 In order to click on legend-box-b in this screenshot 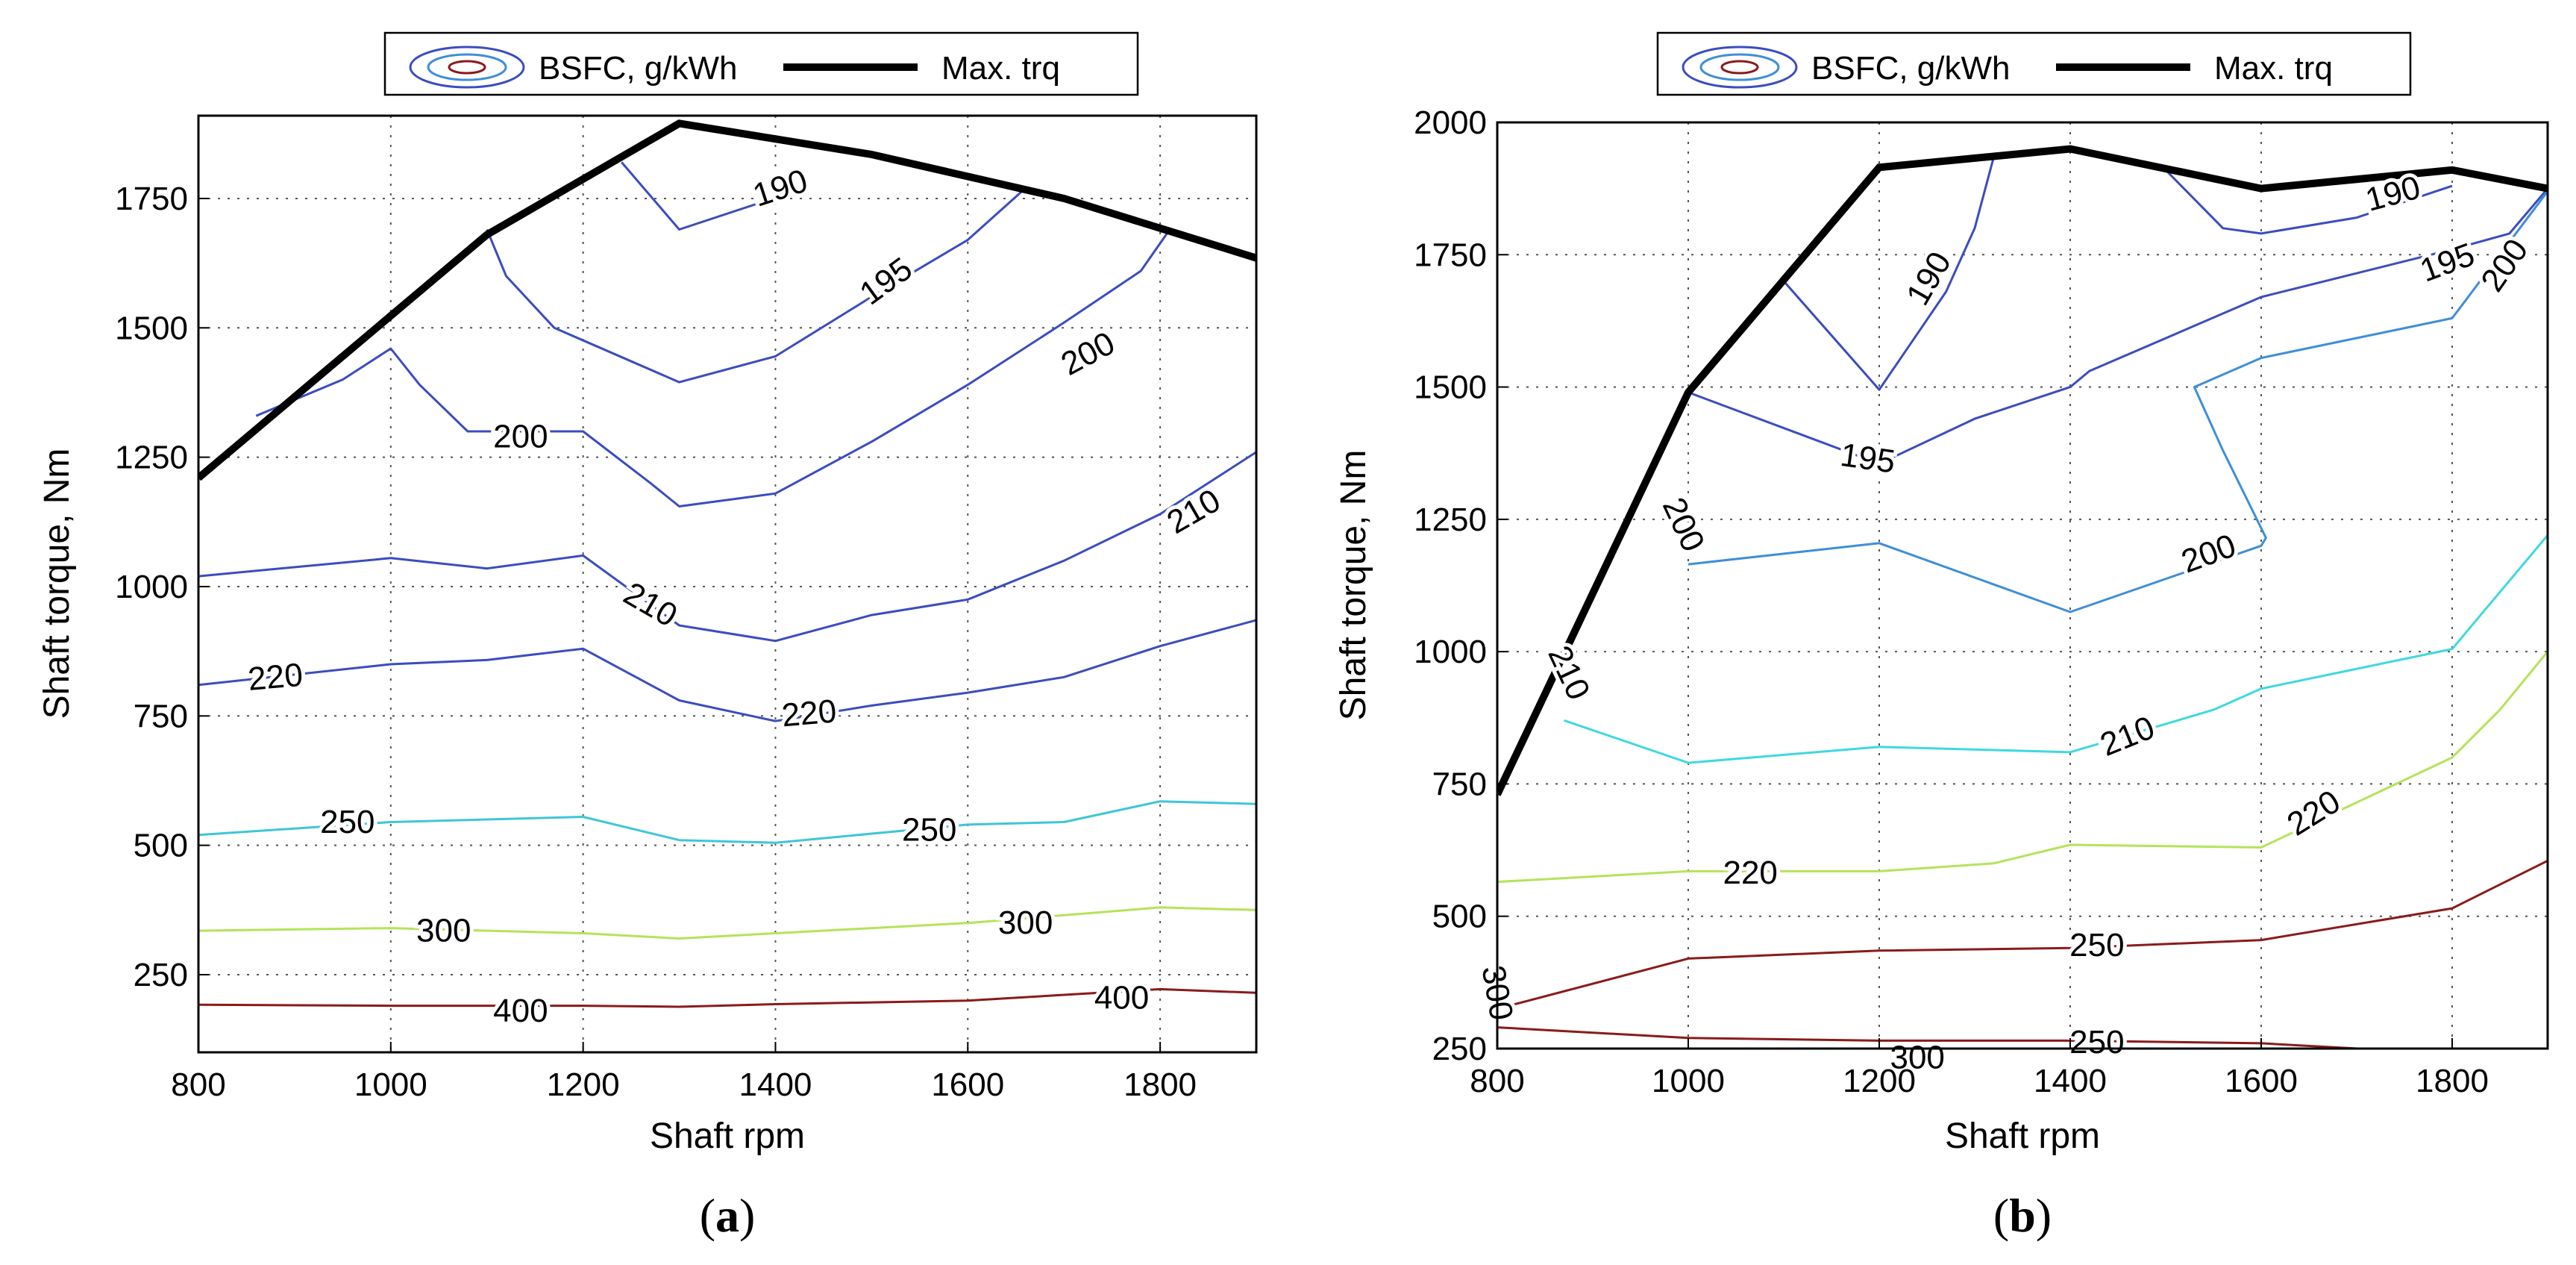, I will do `click(2034, 63)`.